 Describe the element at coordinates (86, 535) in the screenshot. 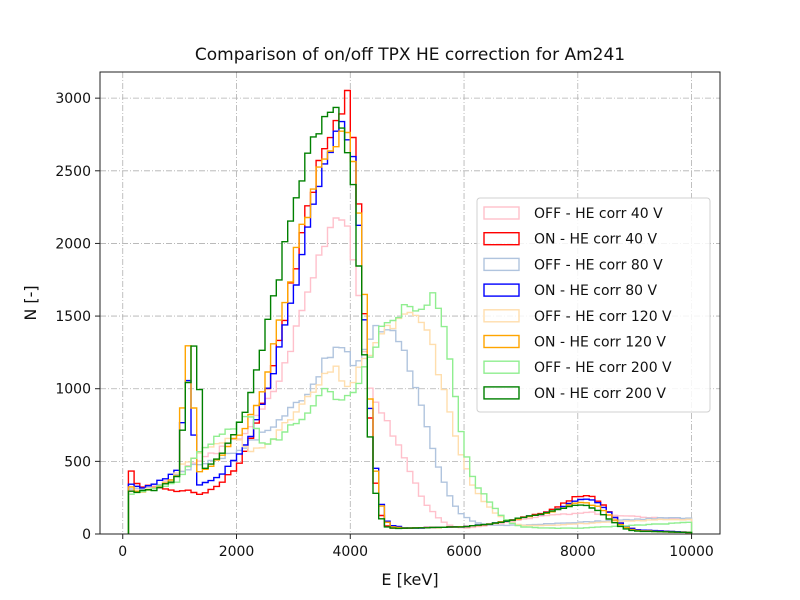

I see `y-tick-label: 0` at that location.